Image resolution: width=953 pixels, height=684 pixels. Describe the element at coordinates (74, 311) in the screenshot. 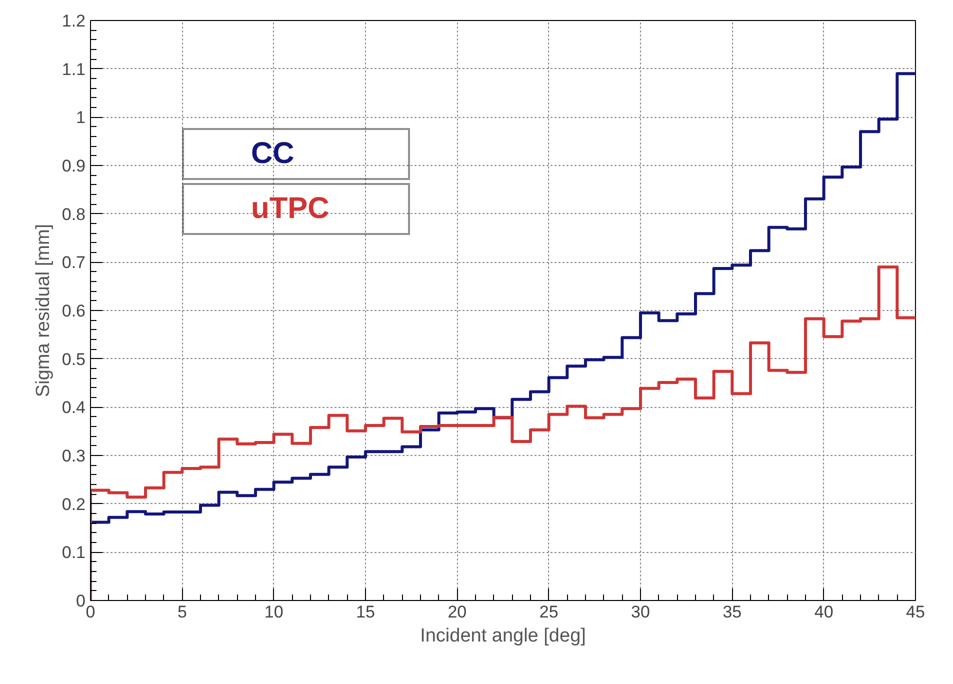

I see `y-tick-label: 0.6` at that location.